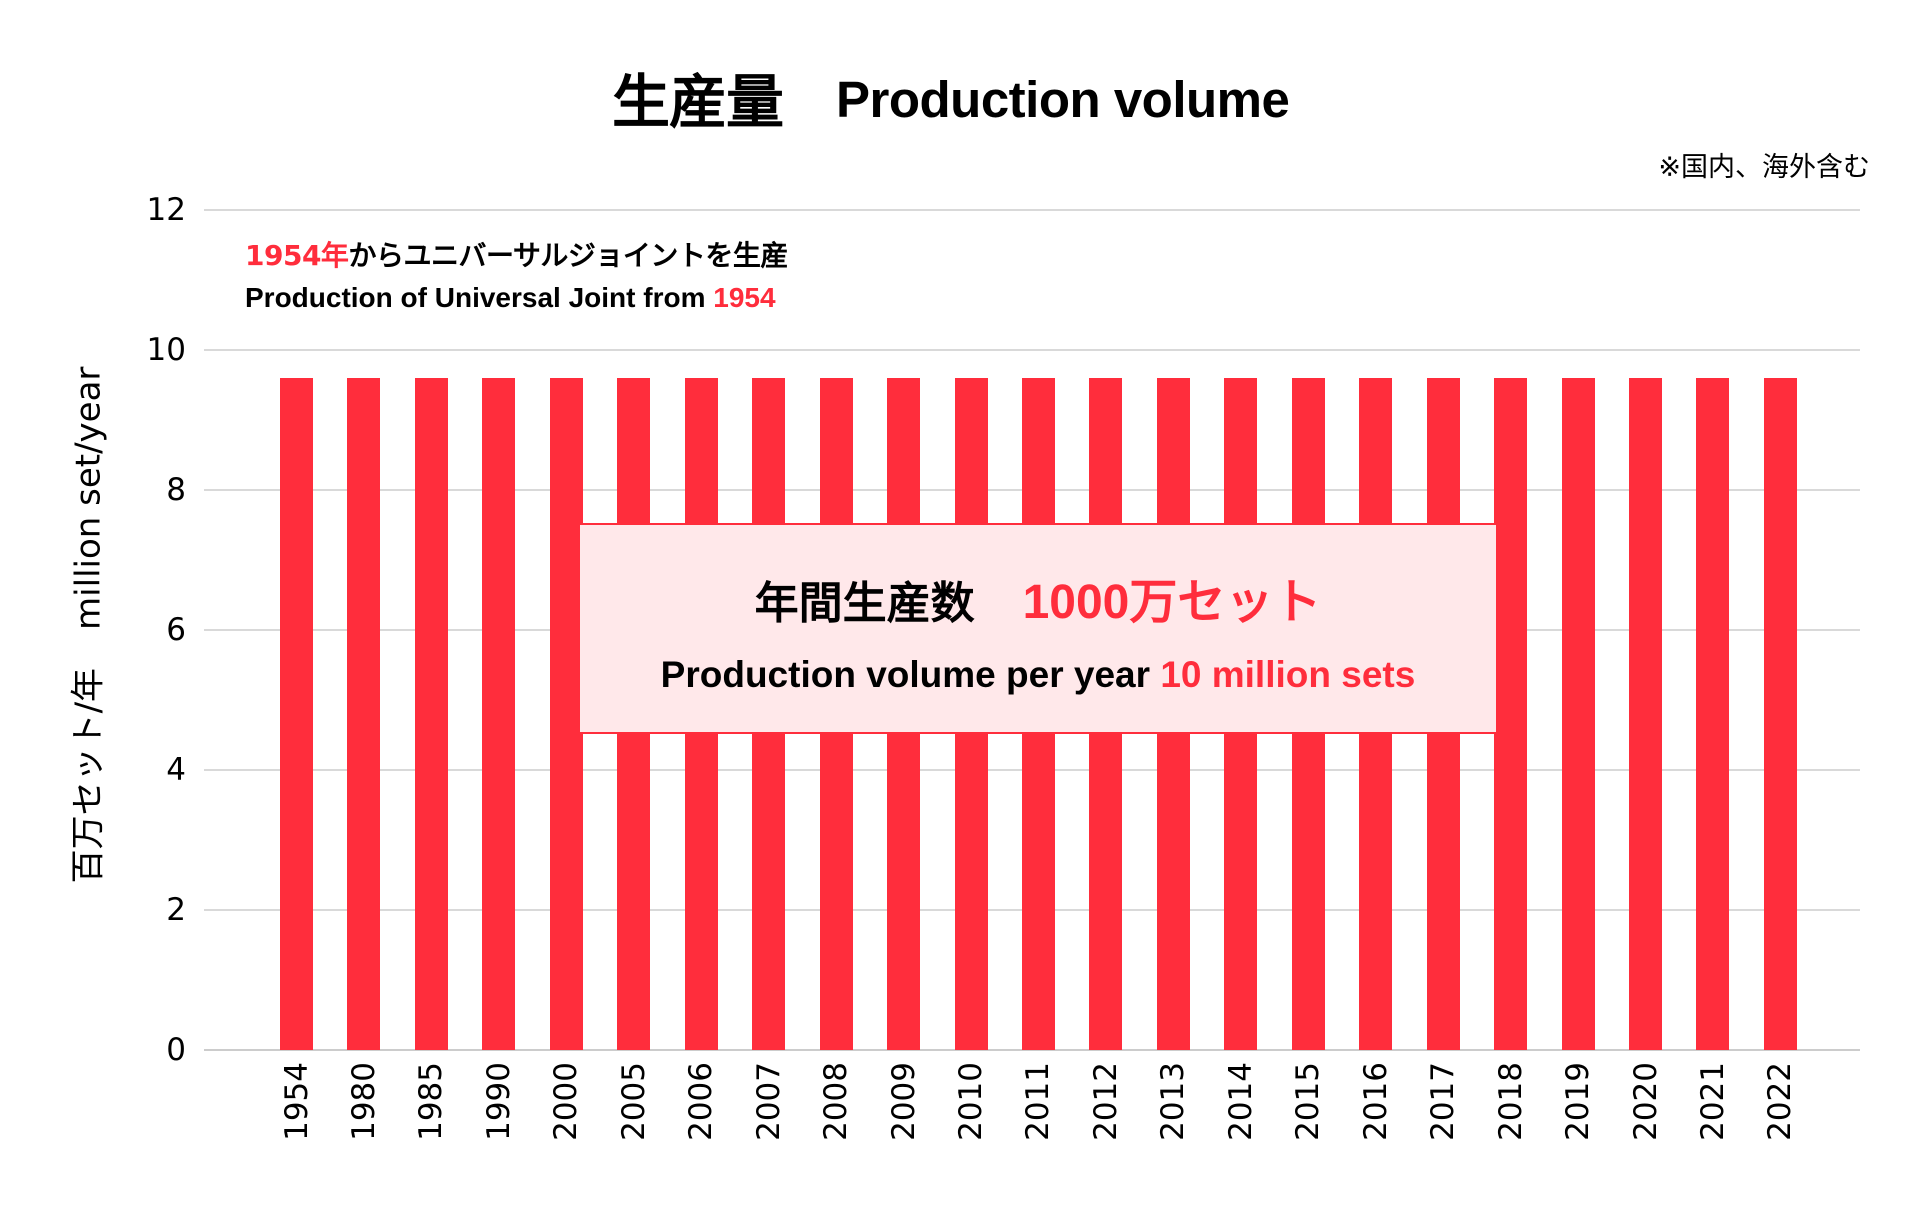 The image size is (1920, 1216). Describe the element at coordinates (910, 674) in the screenshot. I see `callout-label-en: Production volume per year` at that location.